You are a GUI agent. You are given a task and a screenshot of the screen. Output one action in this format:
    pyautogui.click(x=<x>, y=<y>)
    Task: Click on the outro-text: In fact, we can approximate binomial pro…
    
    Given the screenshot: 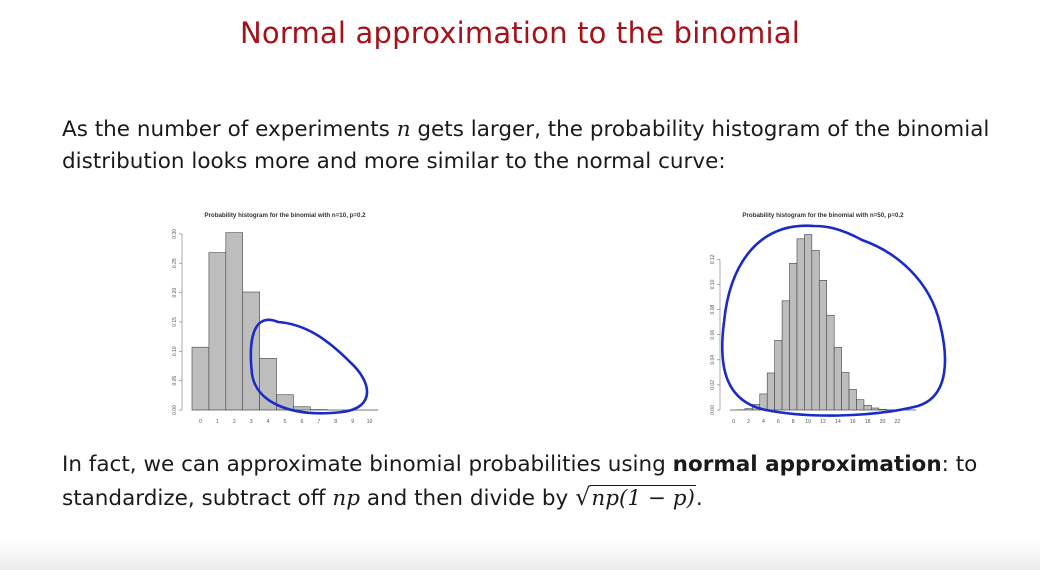 What is the action you would take?
    pyautogui.click(x=364, y=464)
    